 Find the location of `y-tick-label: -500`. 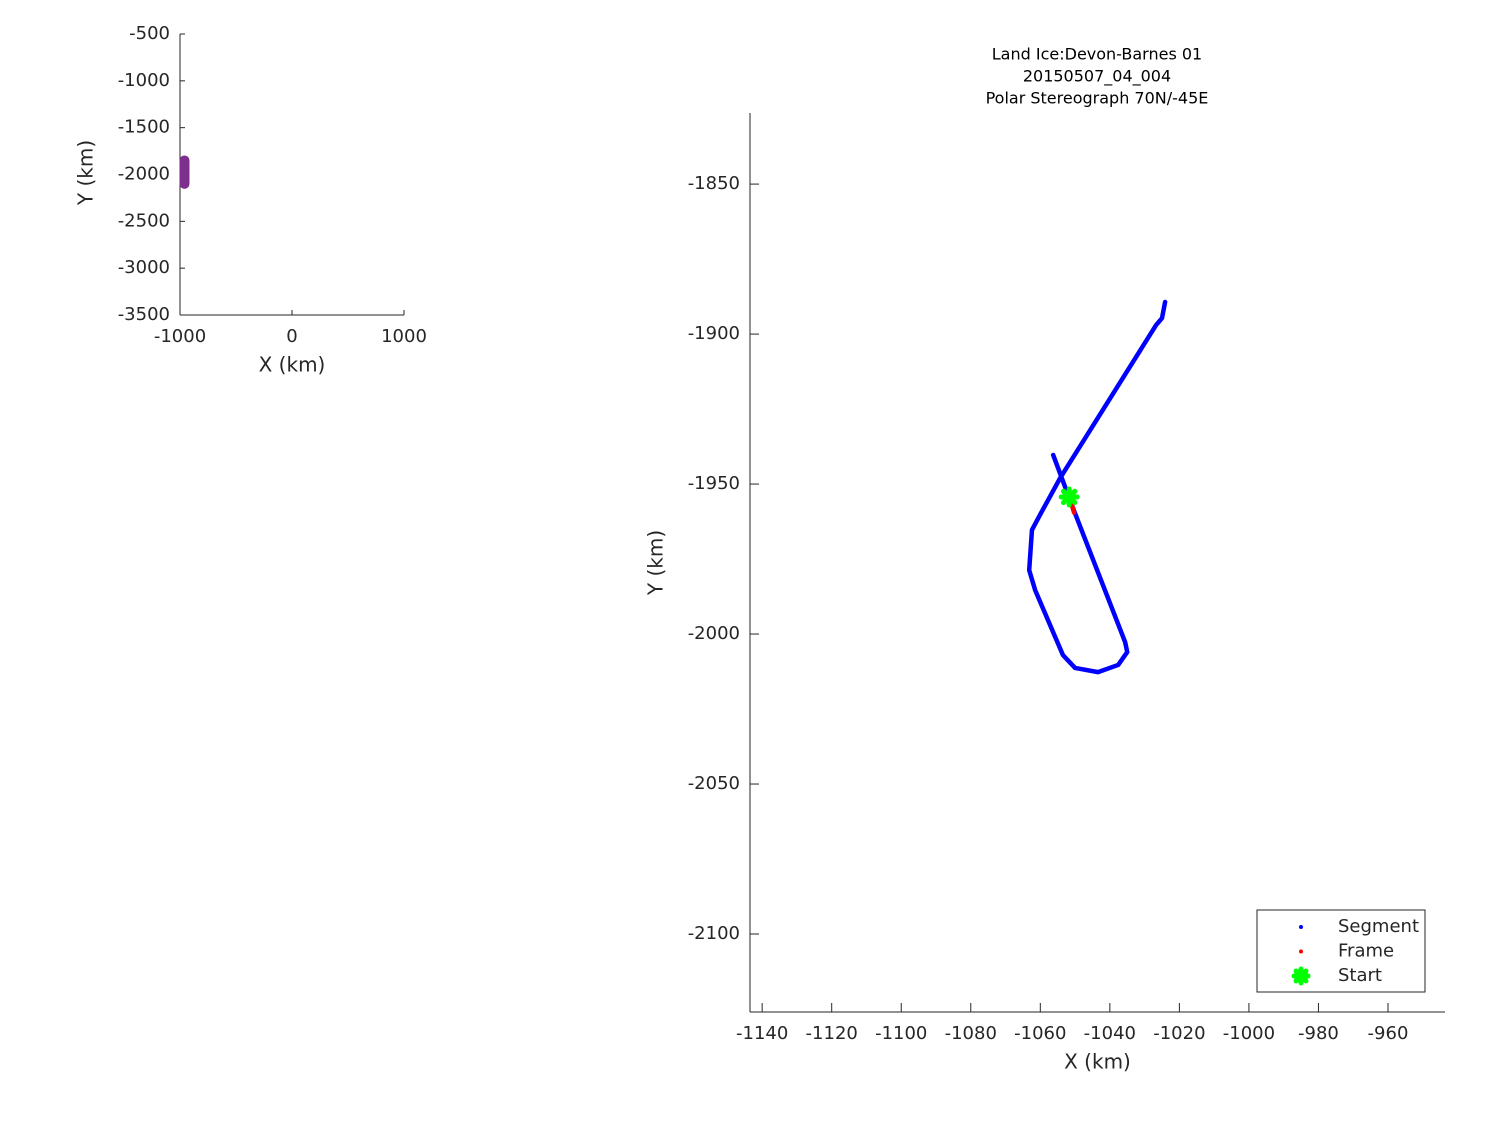

y-tick-label: -500 is located at coordinates (149, 33).